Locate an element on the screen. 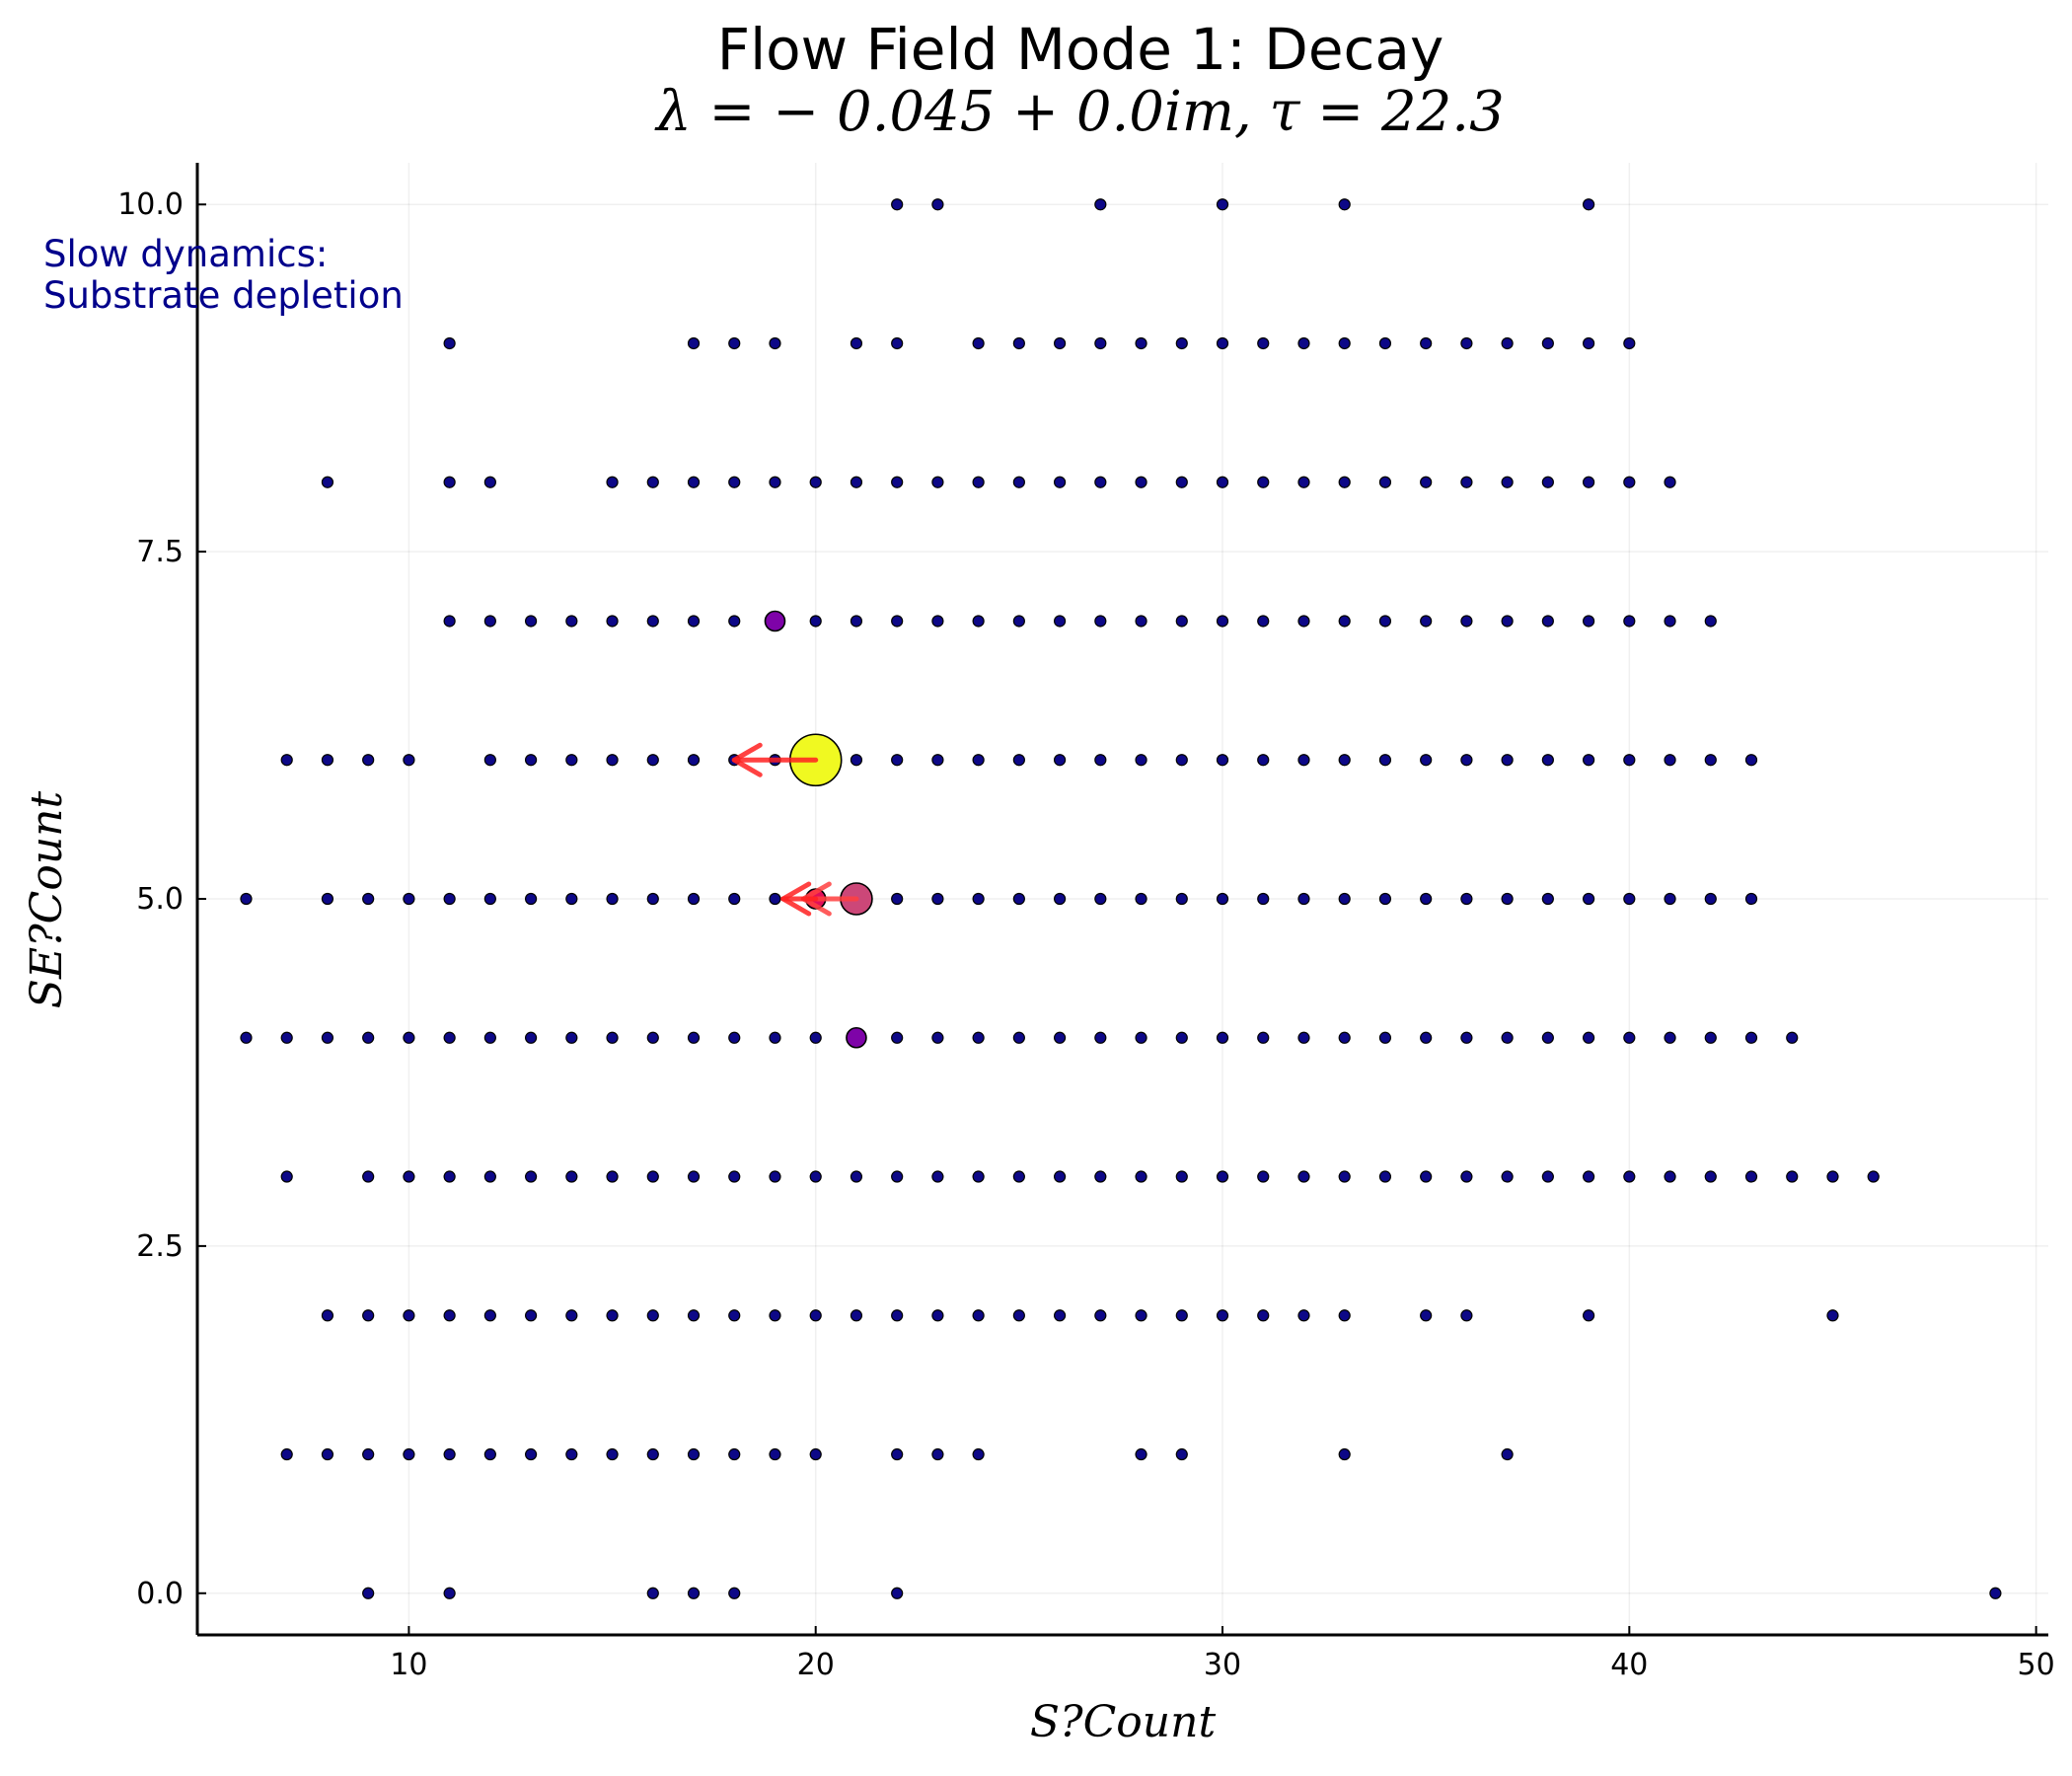 The width and height of the screenshot is (2072, 1776). chart-title: Flow Field Mode 1: Decay is located at coordinates (1081, 50).